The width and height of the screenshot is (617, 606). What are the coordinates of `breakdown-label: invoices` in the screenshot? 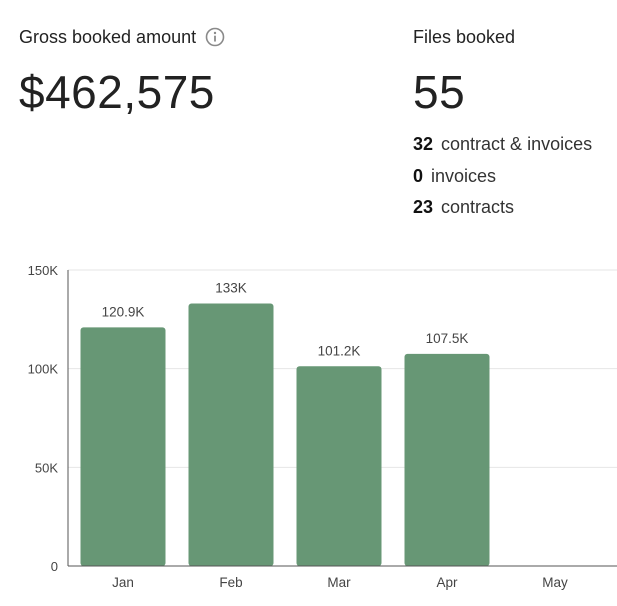 It's located at (464, 175).